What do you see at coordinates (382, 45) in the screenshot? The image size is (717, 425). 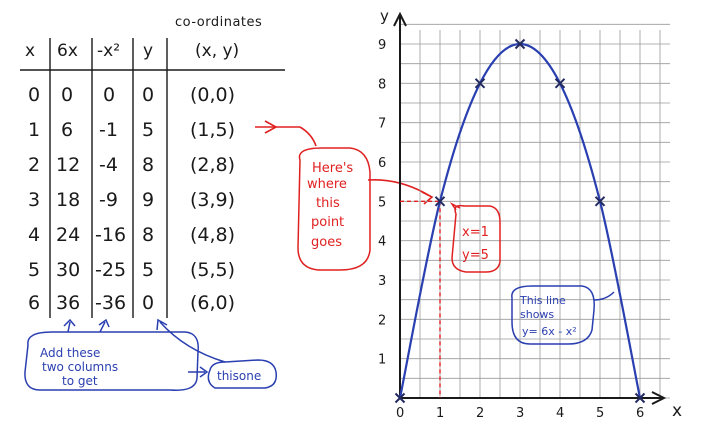 I see `y-tick-label: 9` at bounding box center [382, 45].